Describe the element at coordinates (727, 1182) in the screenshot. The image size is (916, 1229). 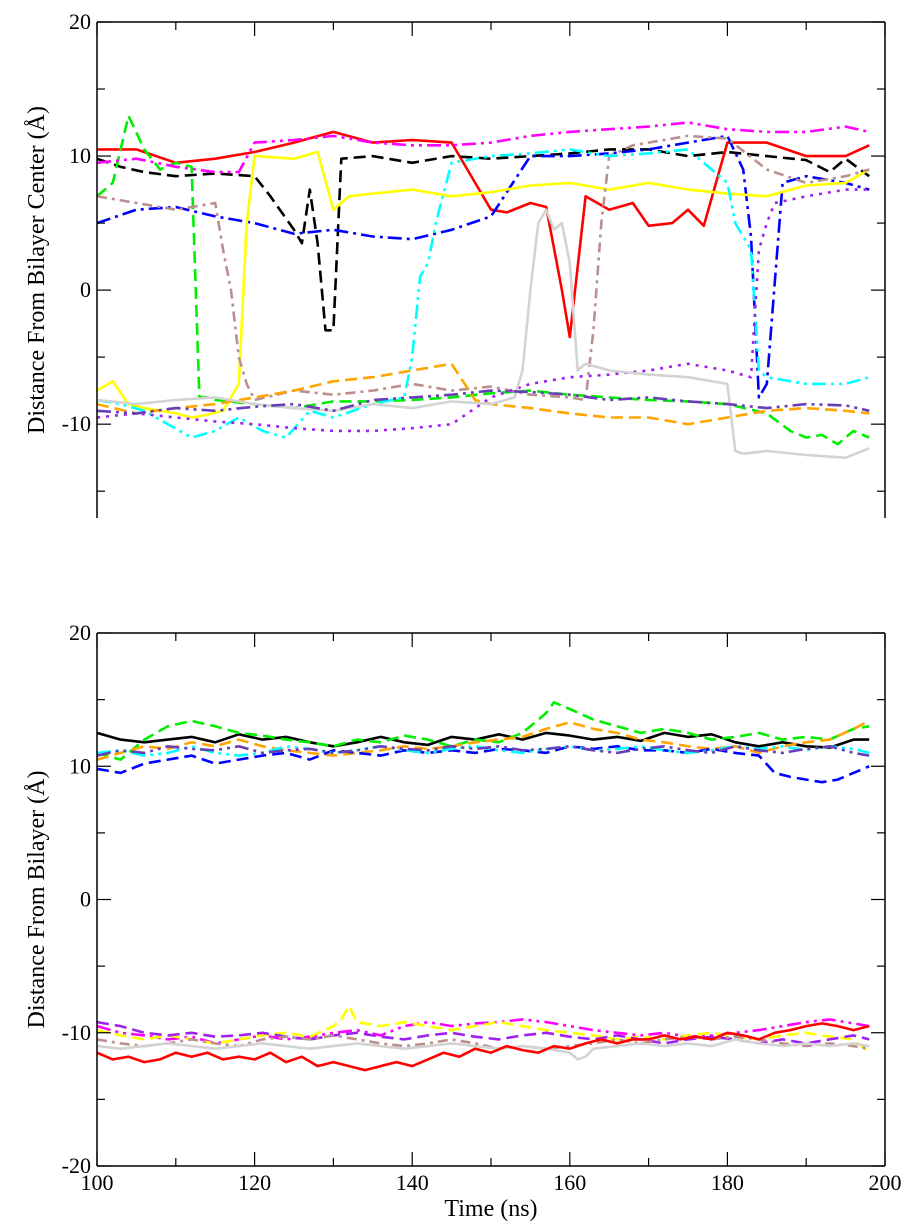
I see `x-tick-label: 180` at that location.